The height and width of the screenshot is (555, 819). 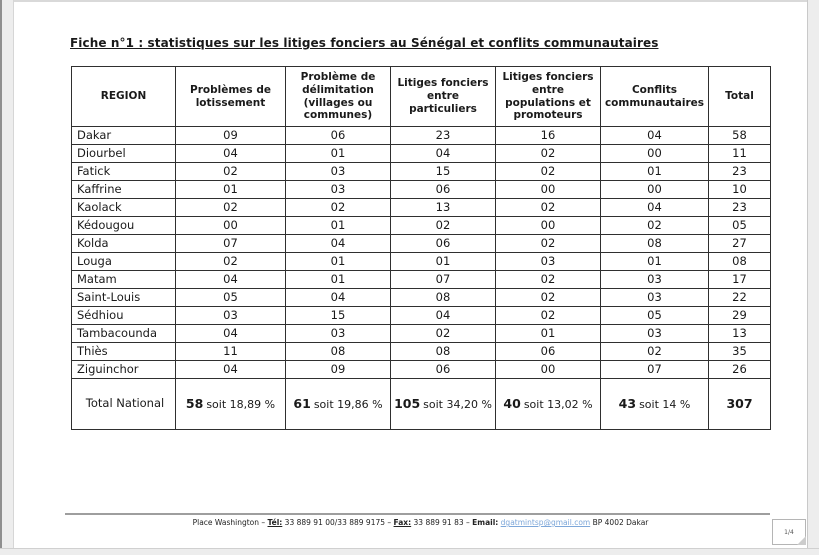 I want to click on column-header-region: REGION, so click(x=123, y=96).